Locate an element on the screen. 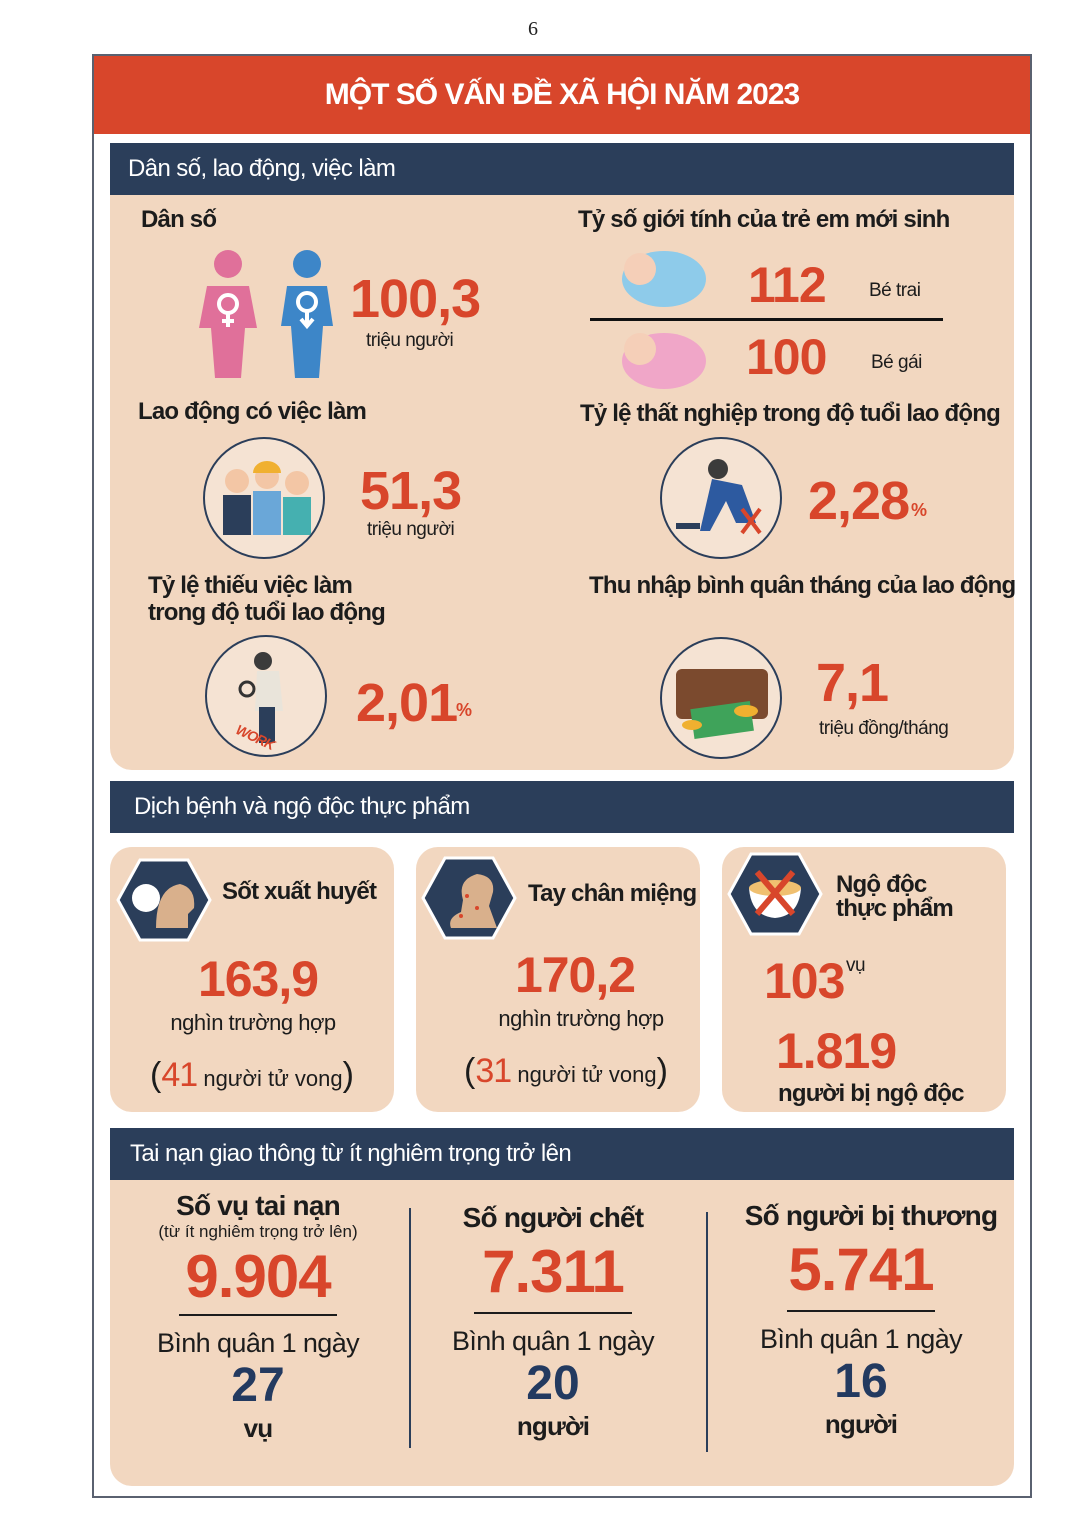 The image size is (1066, 1527). employed-unit: triệu người is located at coordinates (411, 529).